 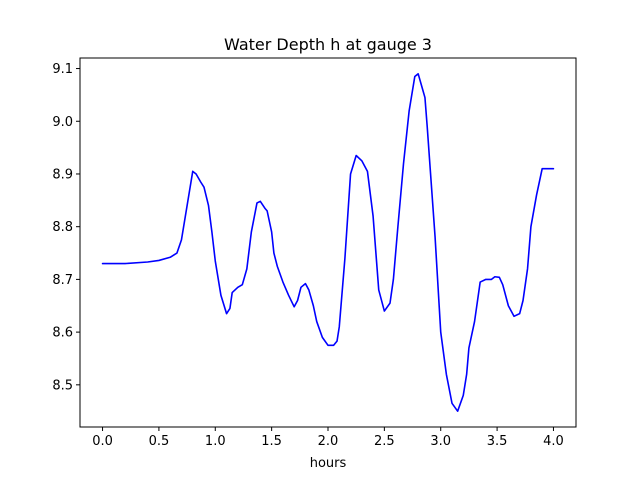 I want to click on x-axis: 0.0 0.5 1.0 1.5 2.0 2.5 3.0 3.5 4.0, so click(x=328, y=438).